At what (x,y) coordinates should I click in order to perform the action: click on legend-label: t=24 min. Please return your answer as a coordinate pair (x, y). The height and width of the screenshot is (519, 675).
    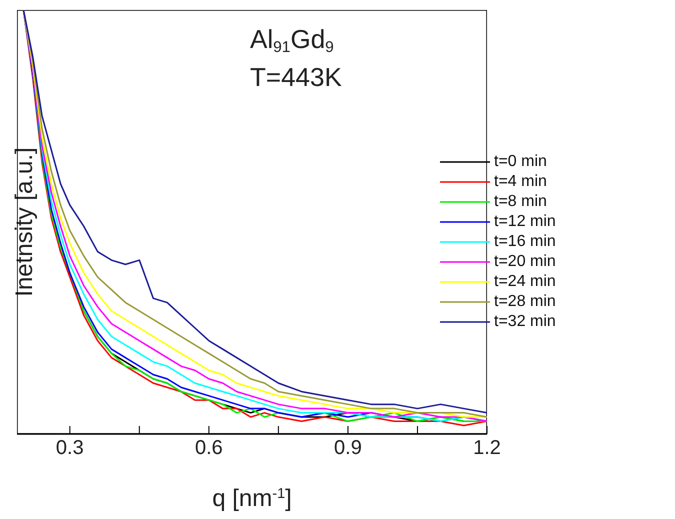
    Looking at the image, I should click on (525, 282).